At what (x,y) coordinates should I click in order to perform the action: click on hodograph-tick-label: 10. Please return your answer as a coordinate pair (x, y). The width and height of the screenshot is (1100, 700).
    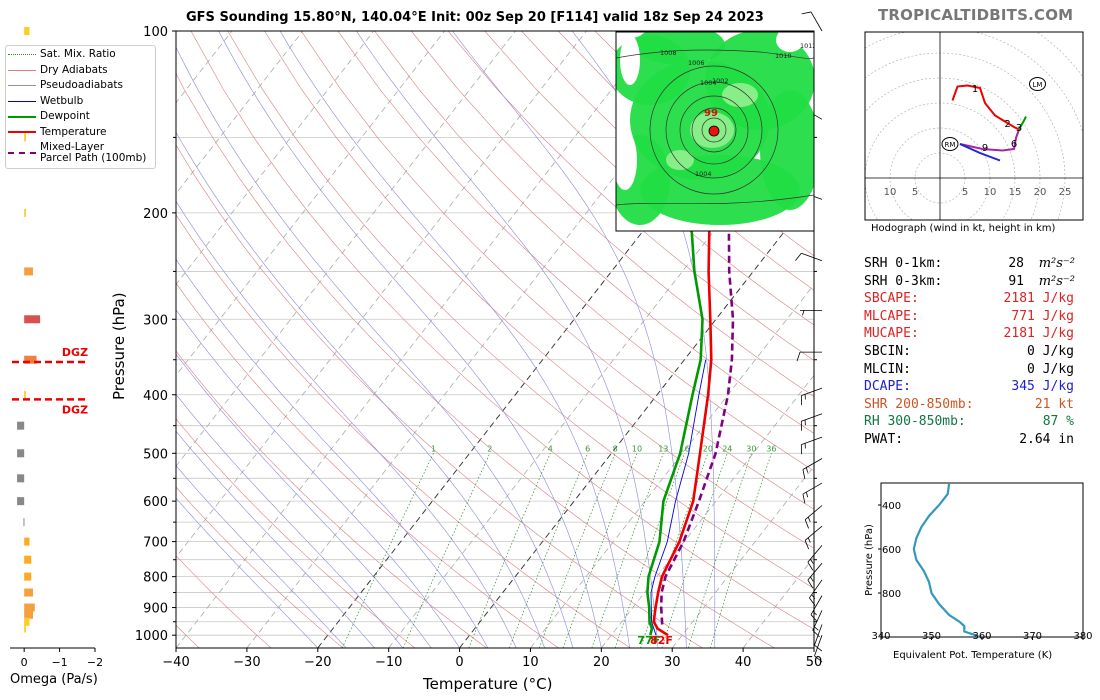
    Looking at the image, I should click on (890, 192).